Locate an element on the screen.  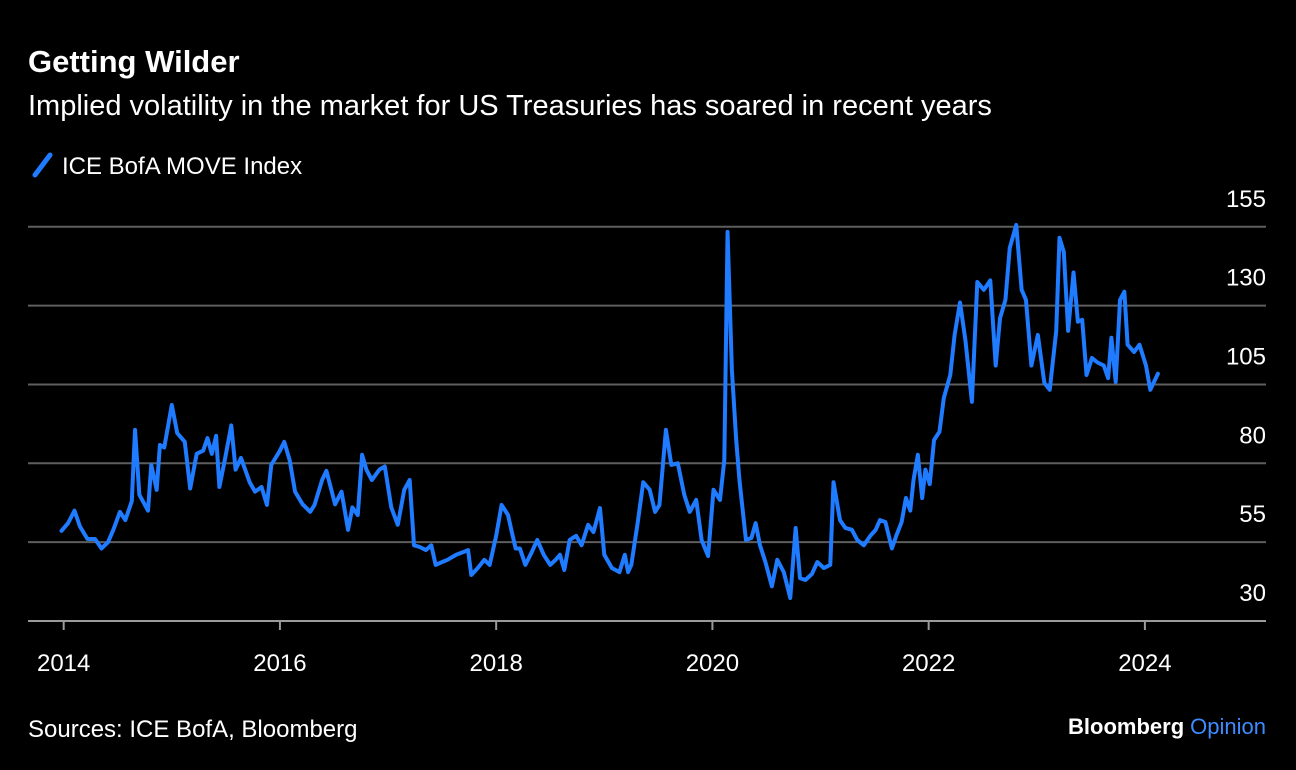
x-tick-label: 2020 is located at coordinates (712, 663).